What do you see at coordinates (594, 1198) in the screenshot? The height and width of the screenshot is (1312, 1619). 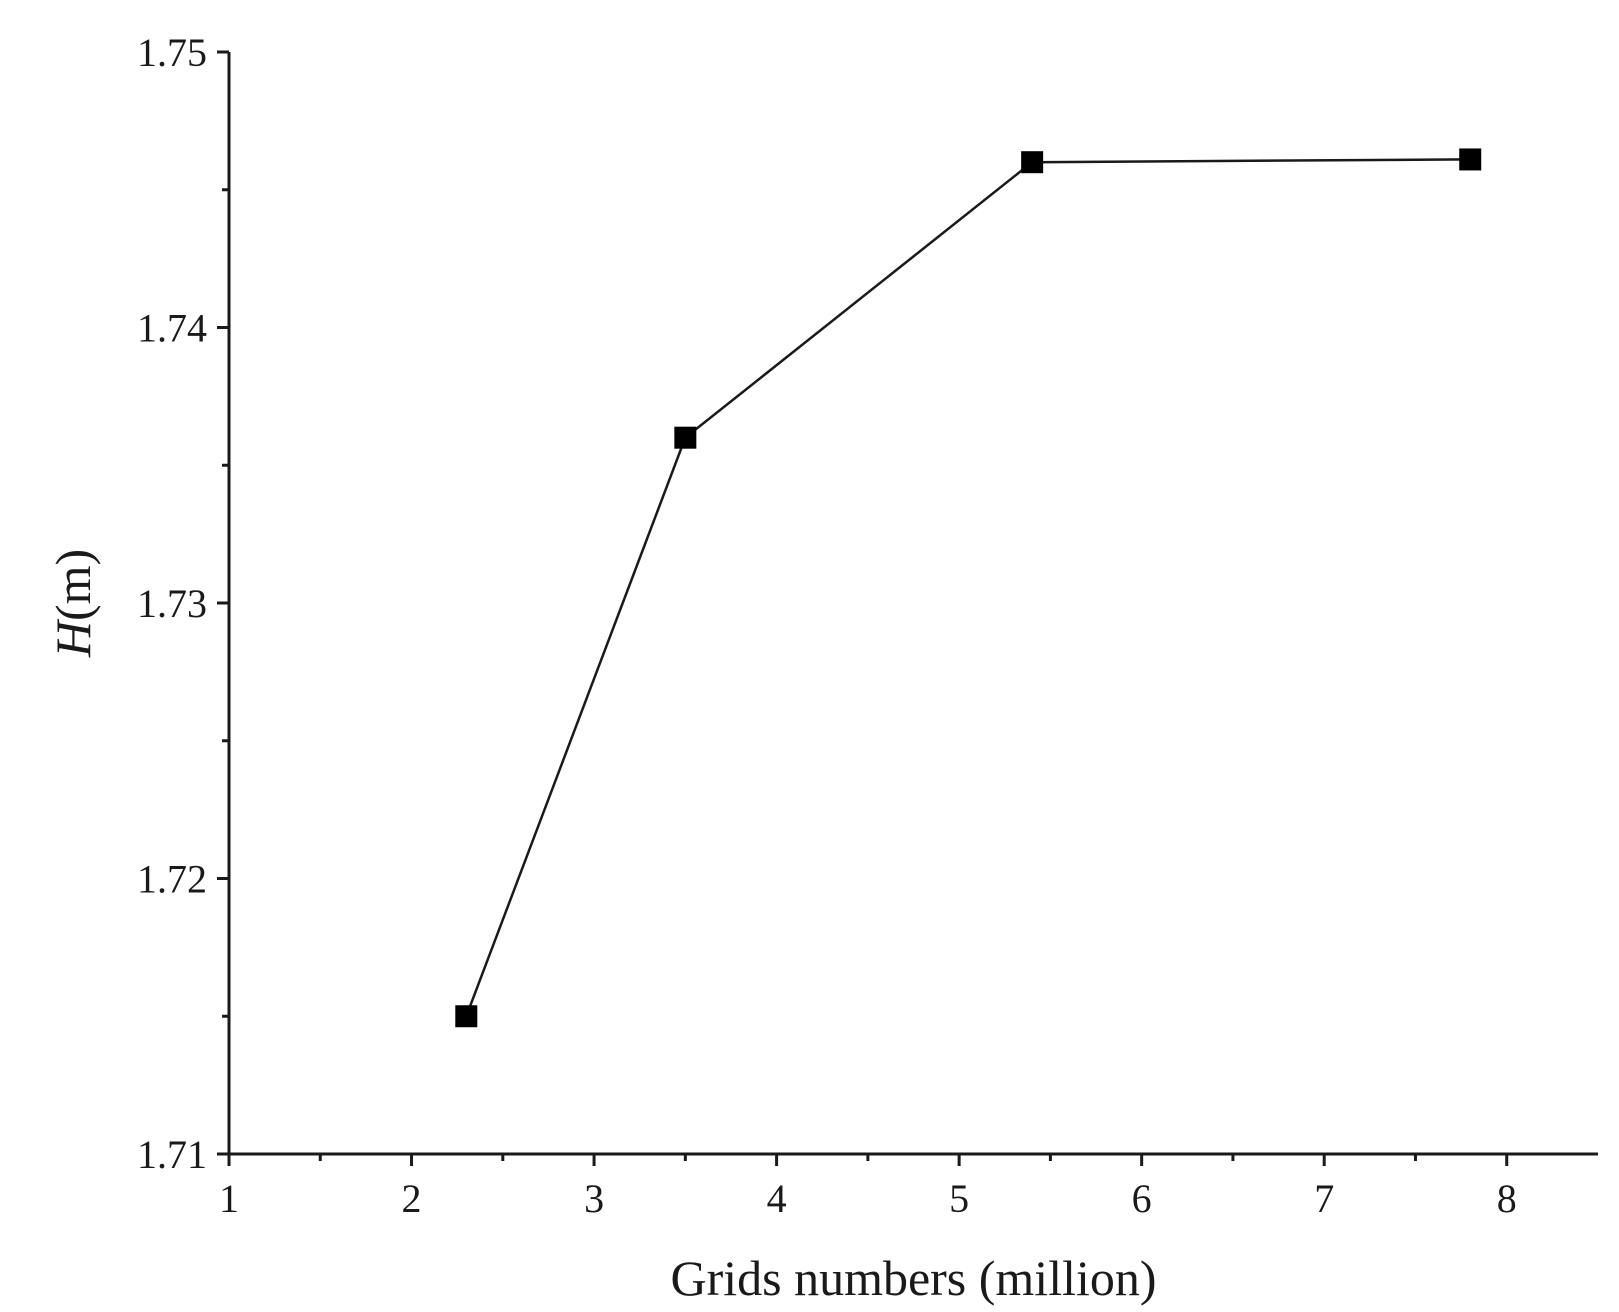 I see `x-tick-label: 3` at bounding box center [594, 1198].